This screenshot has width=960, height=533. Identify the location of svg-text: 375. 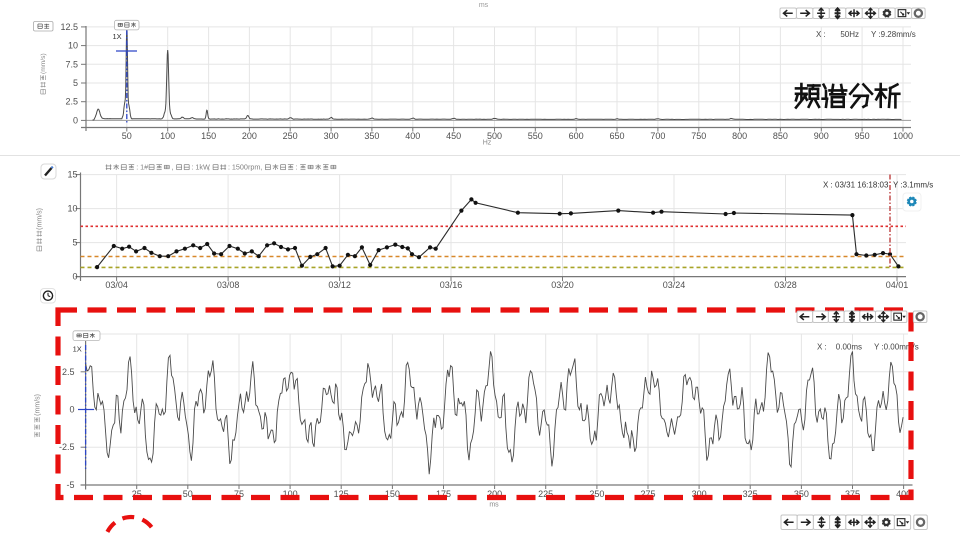
(852, 494).